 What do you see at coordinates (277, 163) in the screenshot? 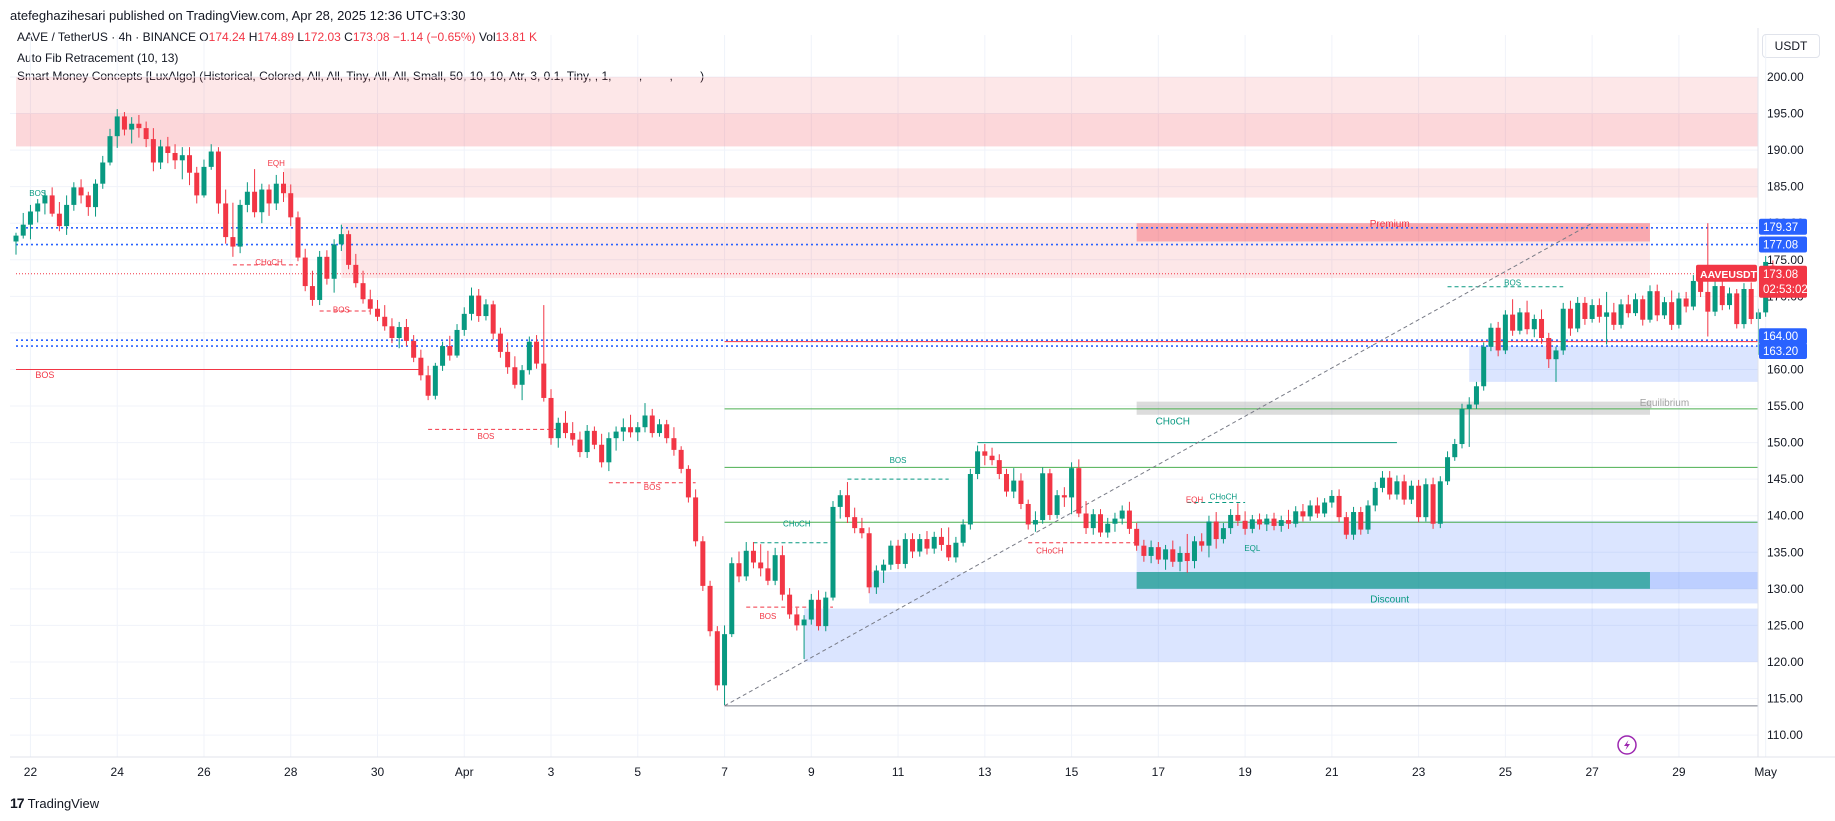
I see `smc-label: EQH` at bounding box center [277, 163].